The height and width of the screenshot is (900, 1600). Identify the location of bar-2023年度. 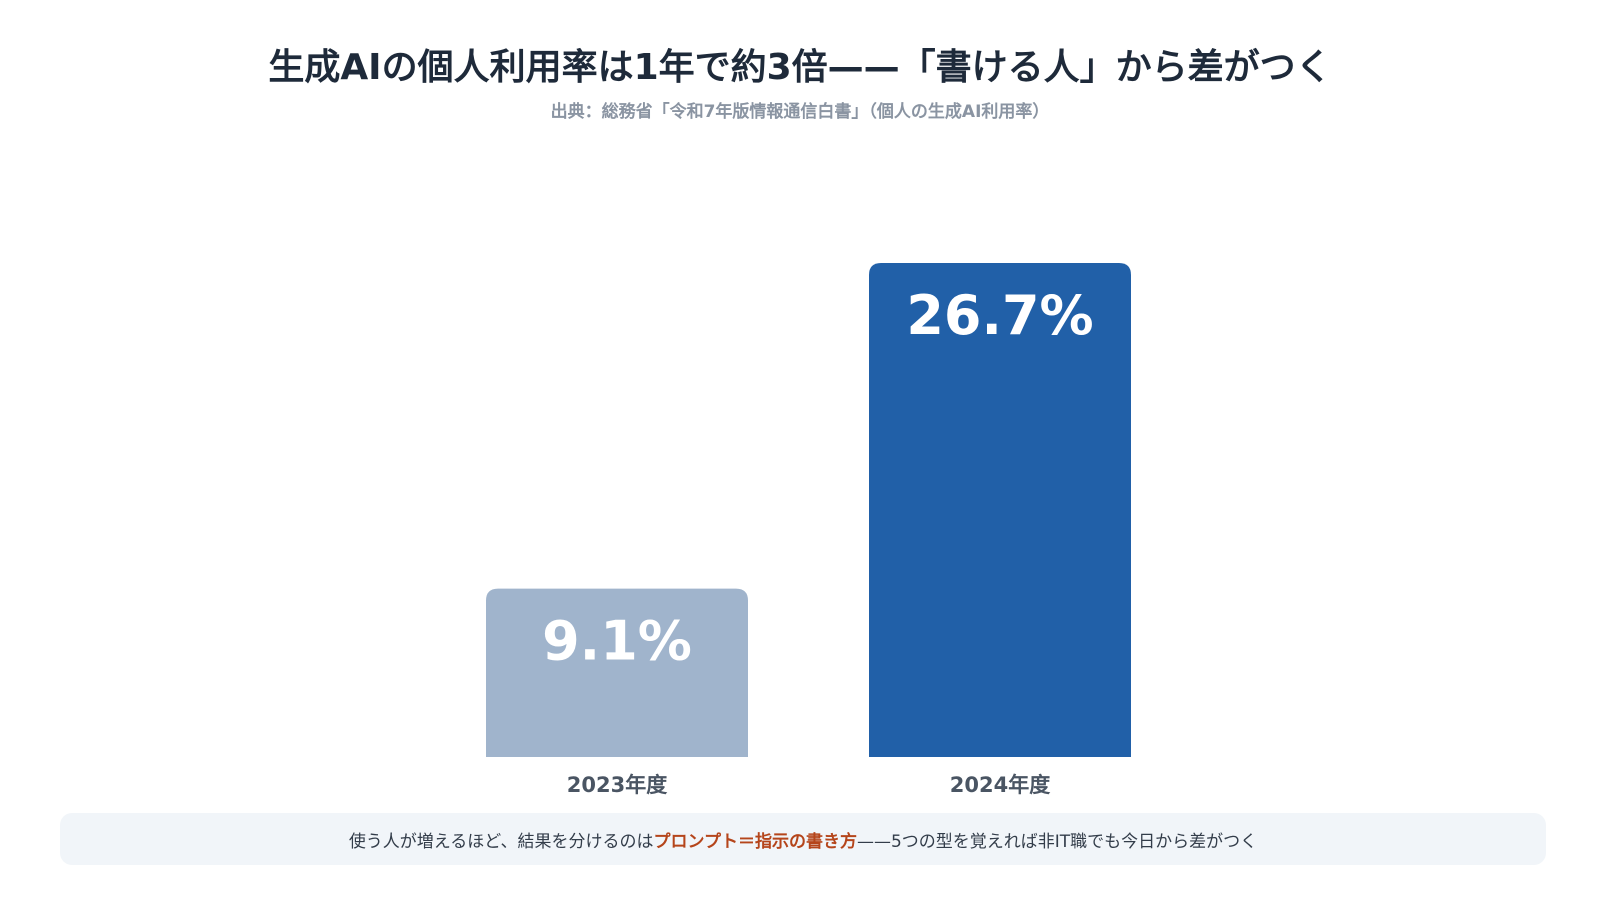
(617, 672).